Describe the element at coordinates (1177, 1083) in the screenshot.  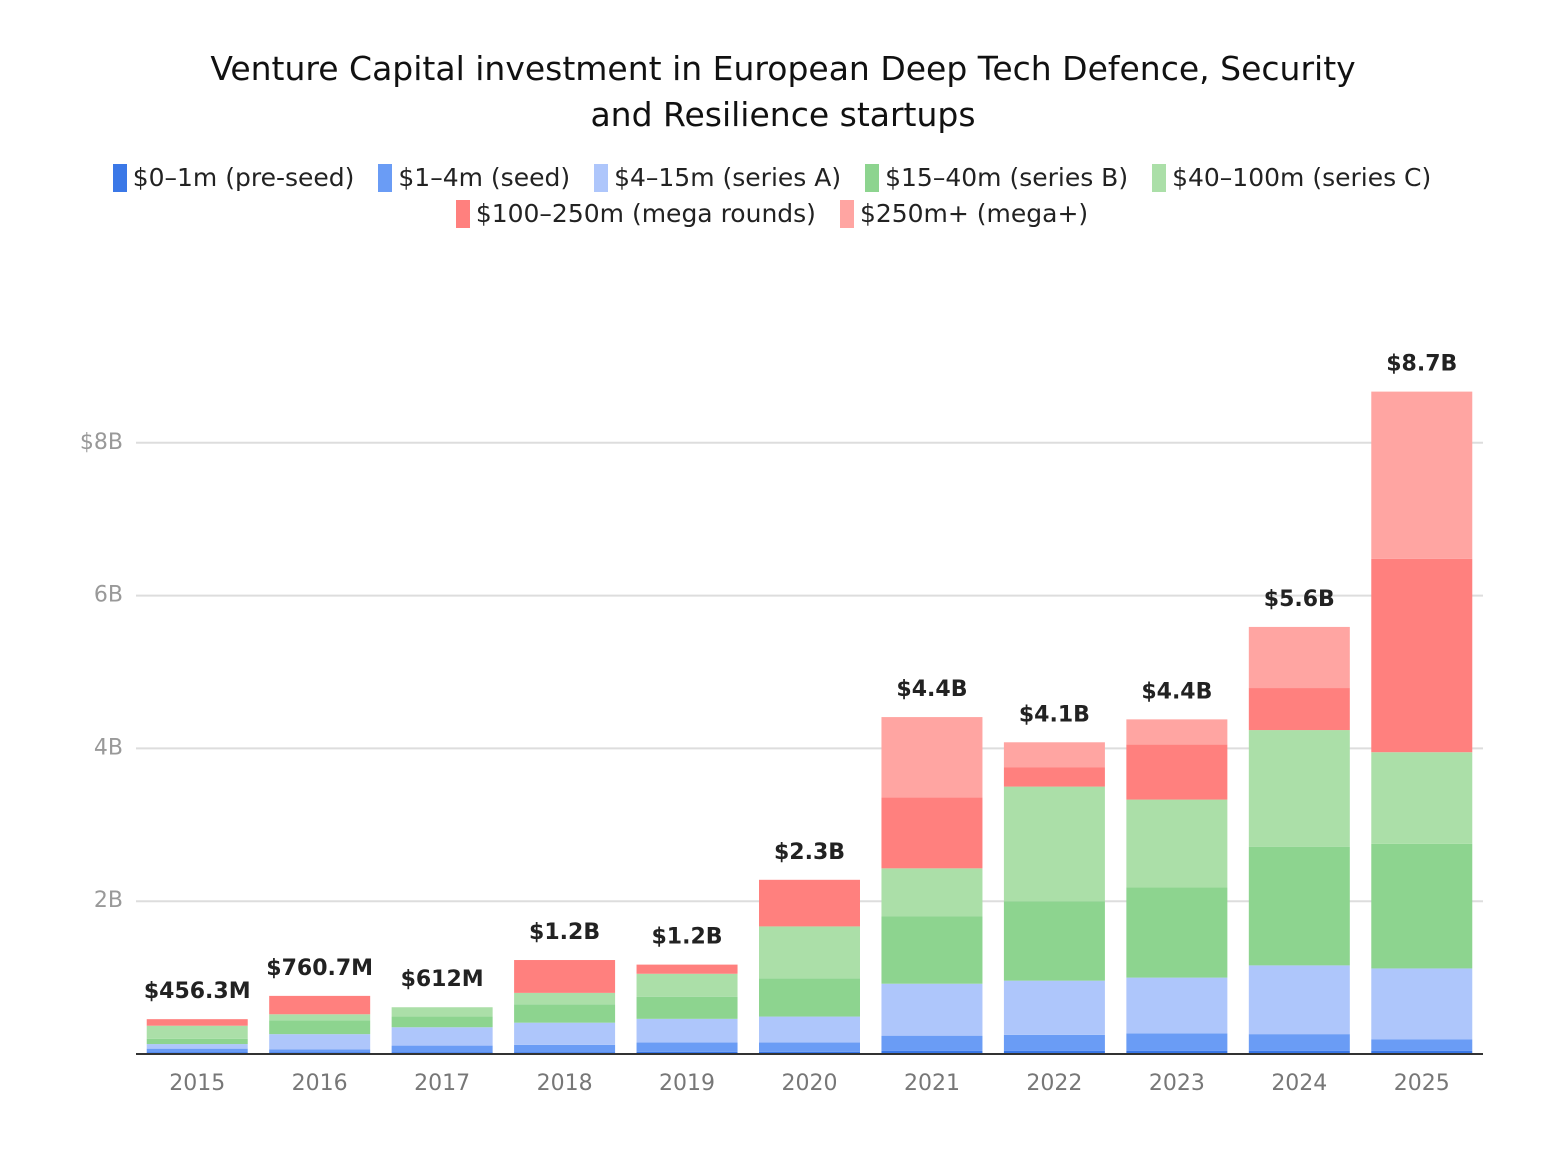
I see `x-tick-label: 2023` at that location.